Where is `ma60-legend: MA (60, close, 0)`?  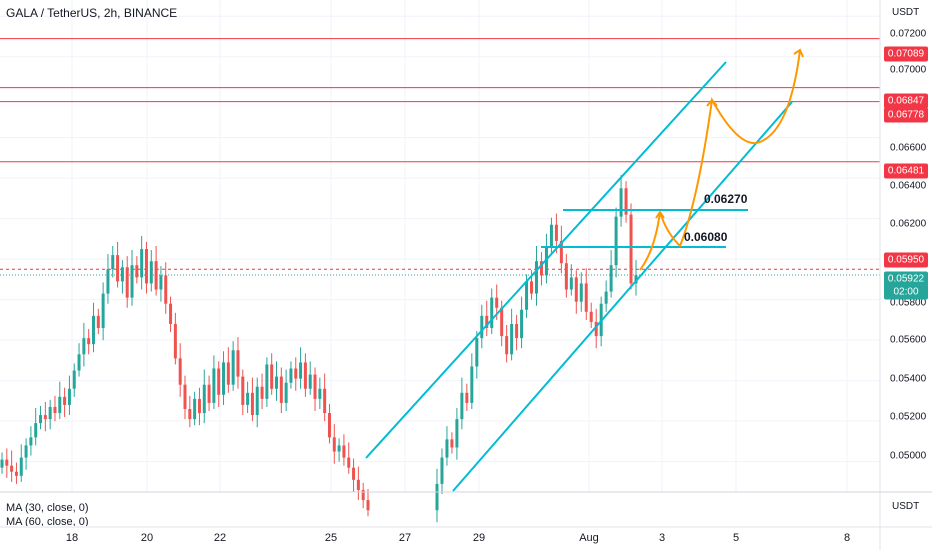
ma60-legend: MA (60, close, 0) is located at coordinates (47, 521).